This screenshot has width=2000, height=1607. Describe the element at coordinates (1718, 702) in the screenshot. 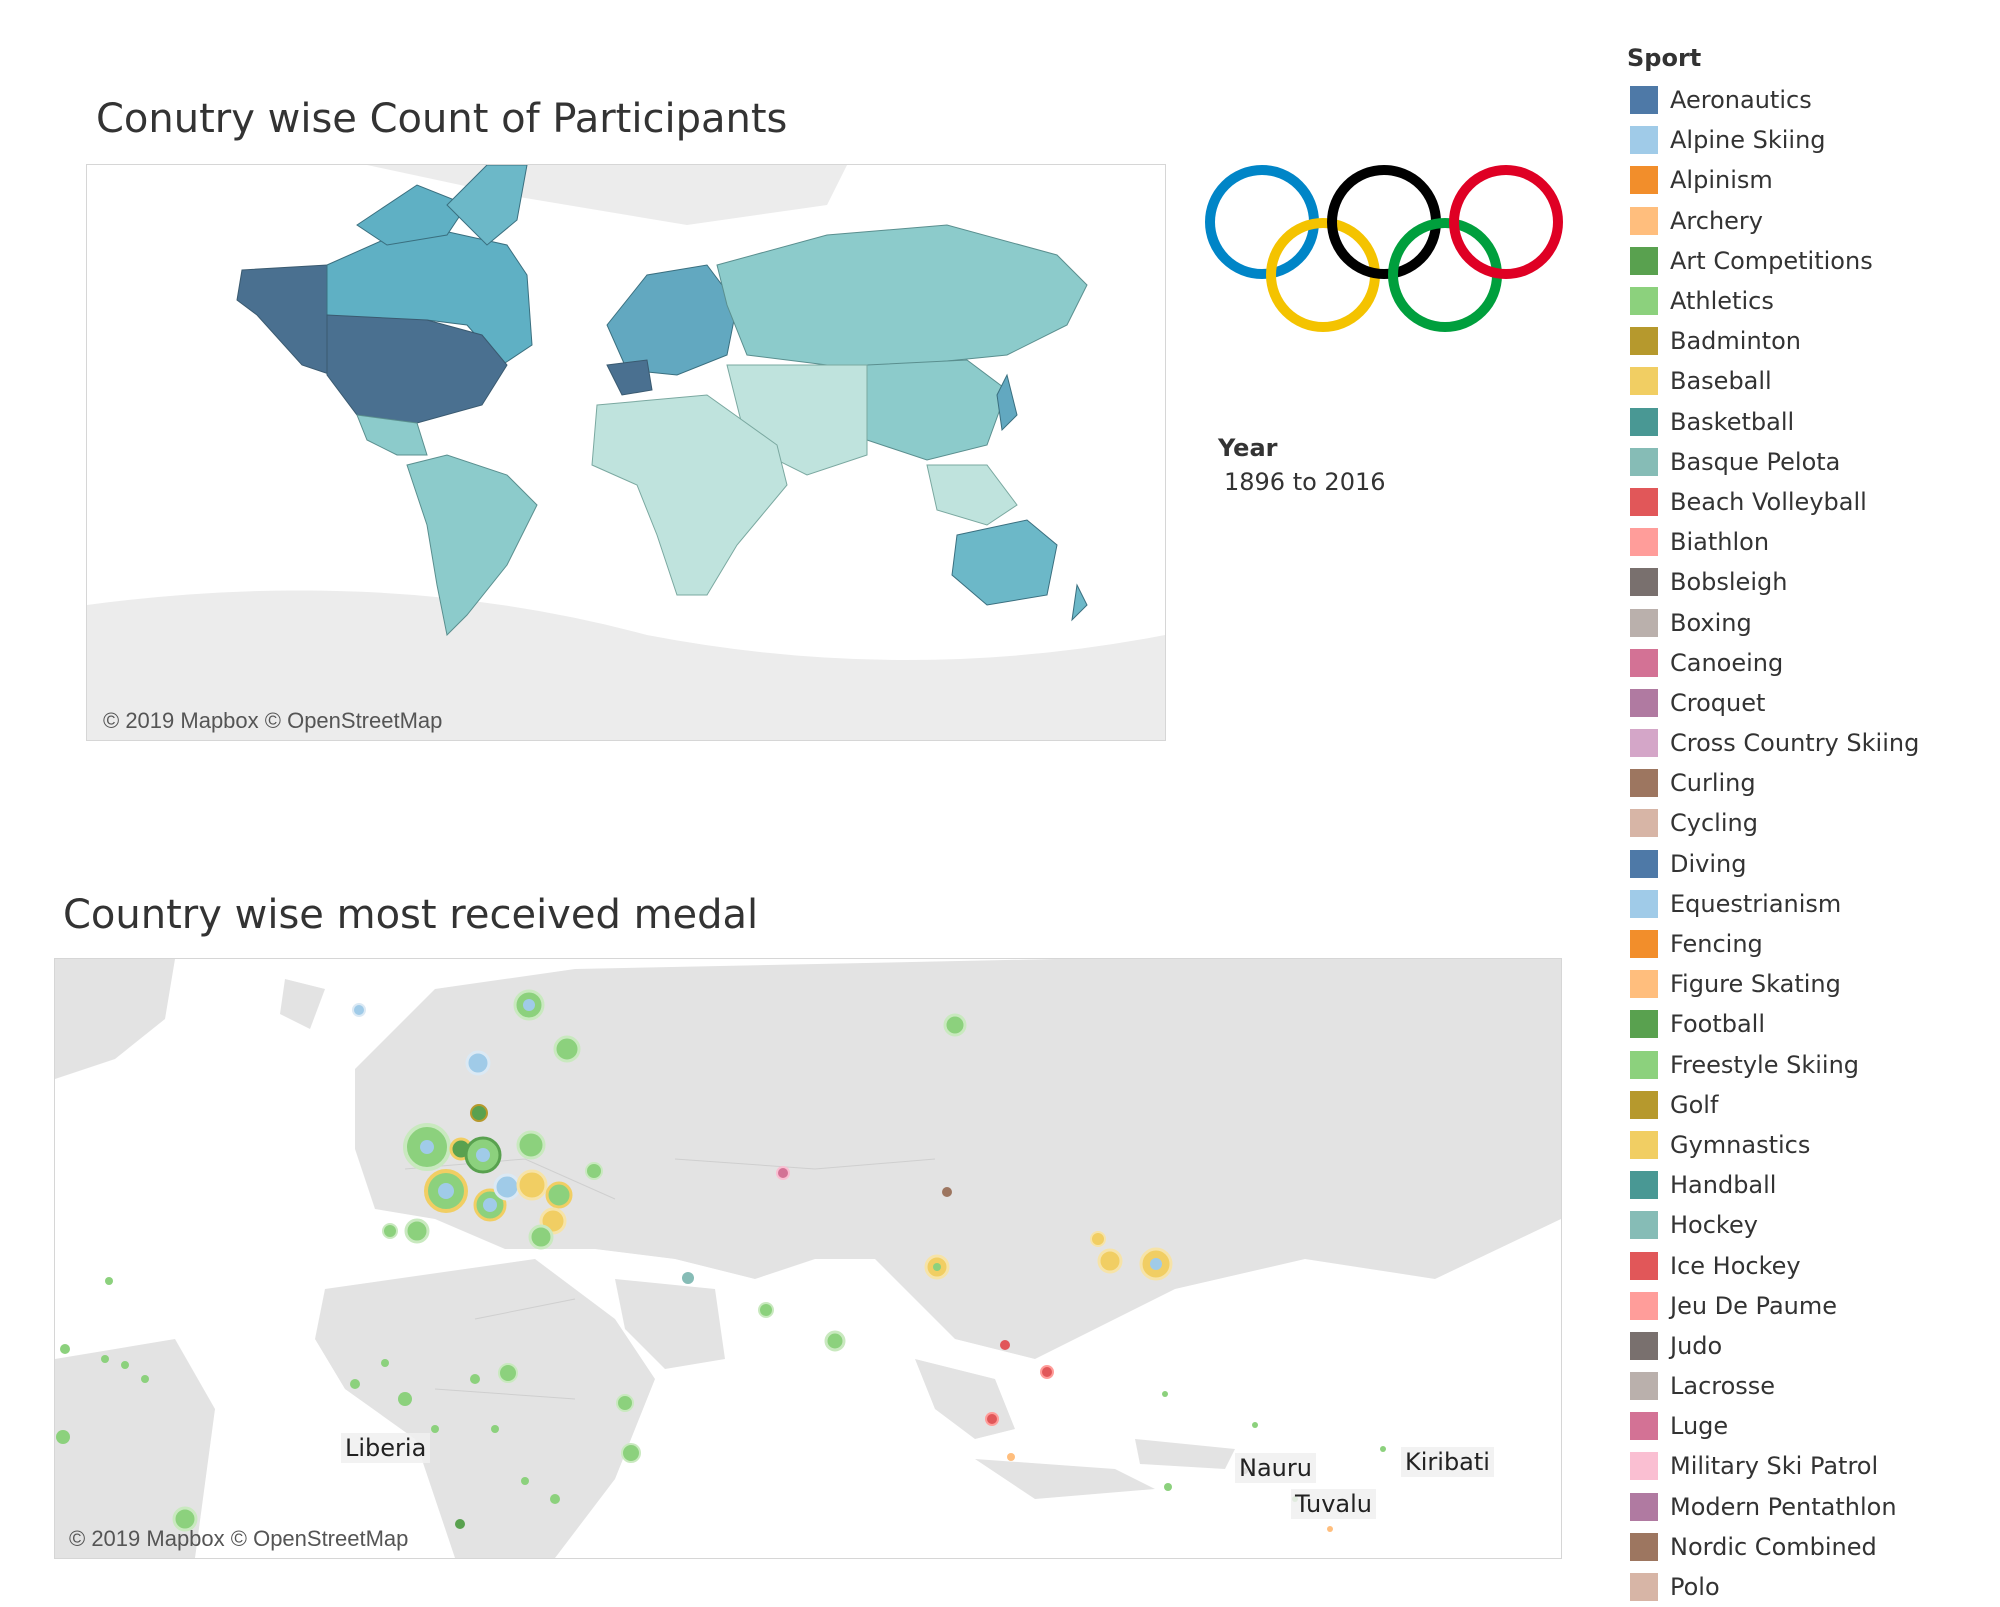

I see `legend-label: Croquet` at that location.